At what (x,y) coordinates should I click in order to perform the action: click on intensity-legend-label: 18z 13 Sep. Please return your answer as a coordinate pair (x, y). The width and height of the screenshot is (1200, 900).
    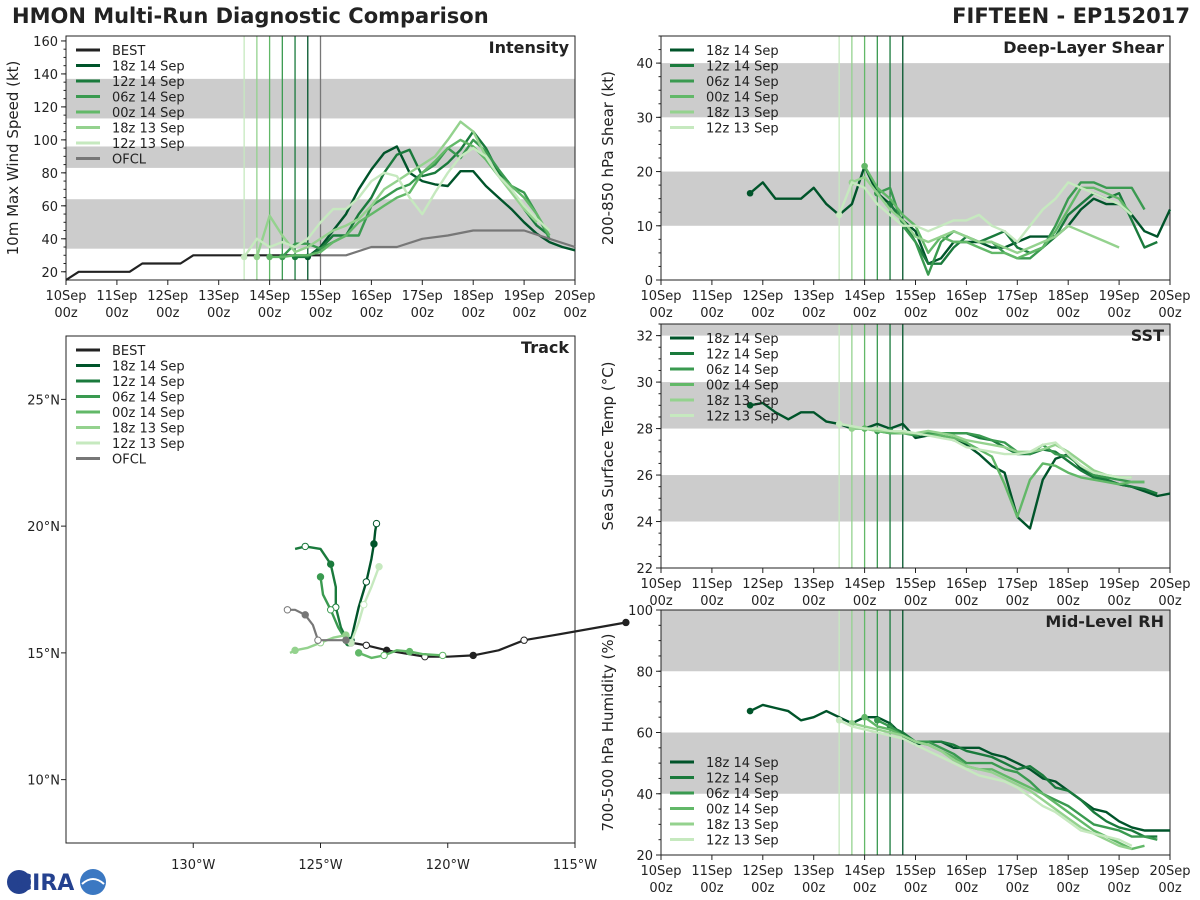
    Looking at the image, I should click on (148, 129).